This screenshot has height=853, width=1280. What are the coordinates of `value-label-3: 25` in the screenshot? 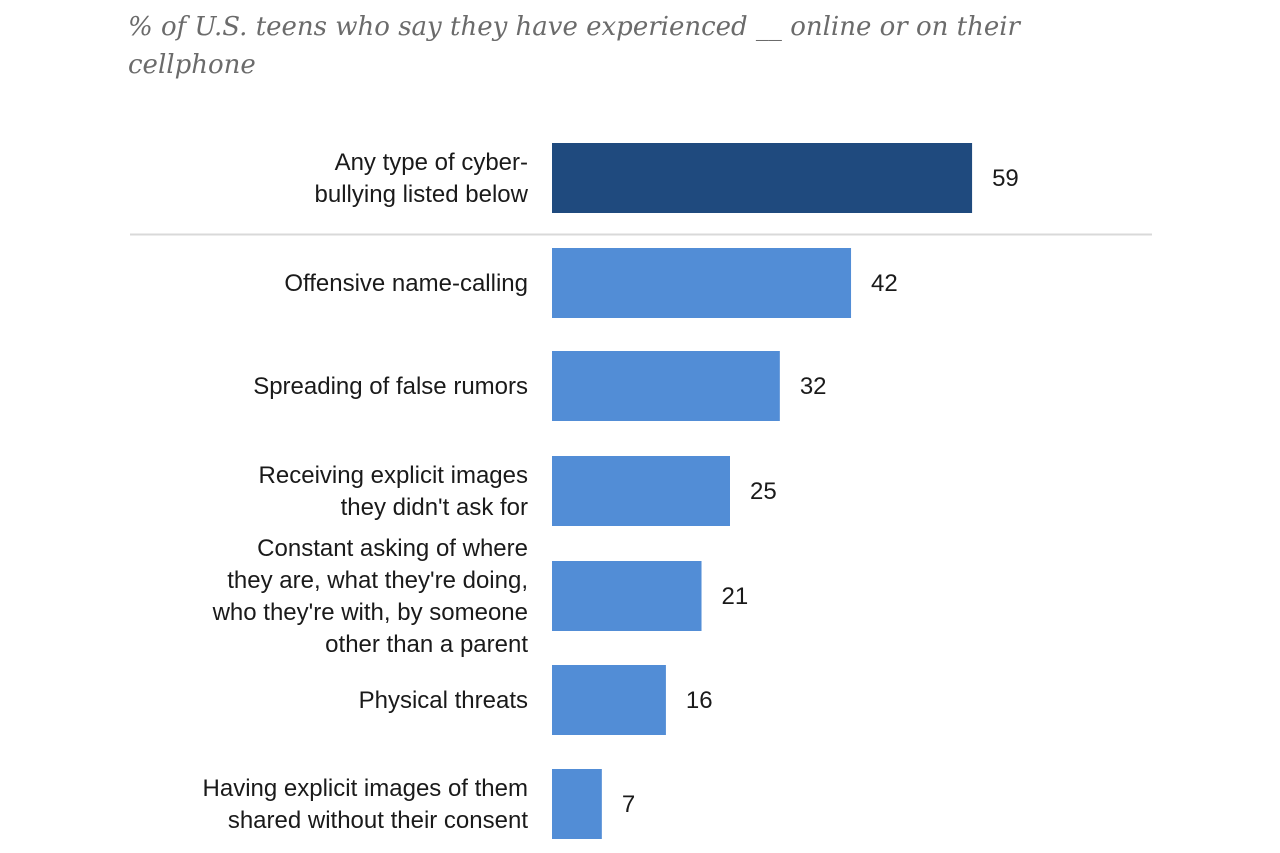 It's located at (763, 491).